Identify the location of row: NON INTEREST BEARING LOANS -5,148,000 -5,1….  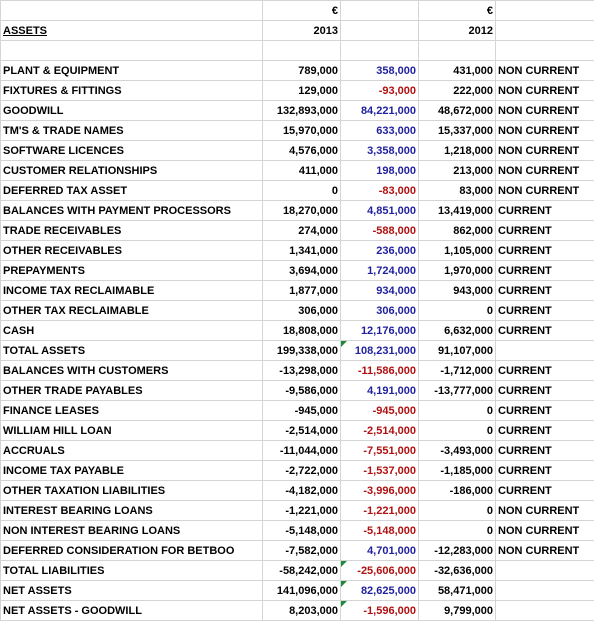
(297, 530).